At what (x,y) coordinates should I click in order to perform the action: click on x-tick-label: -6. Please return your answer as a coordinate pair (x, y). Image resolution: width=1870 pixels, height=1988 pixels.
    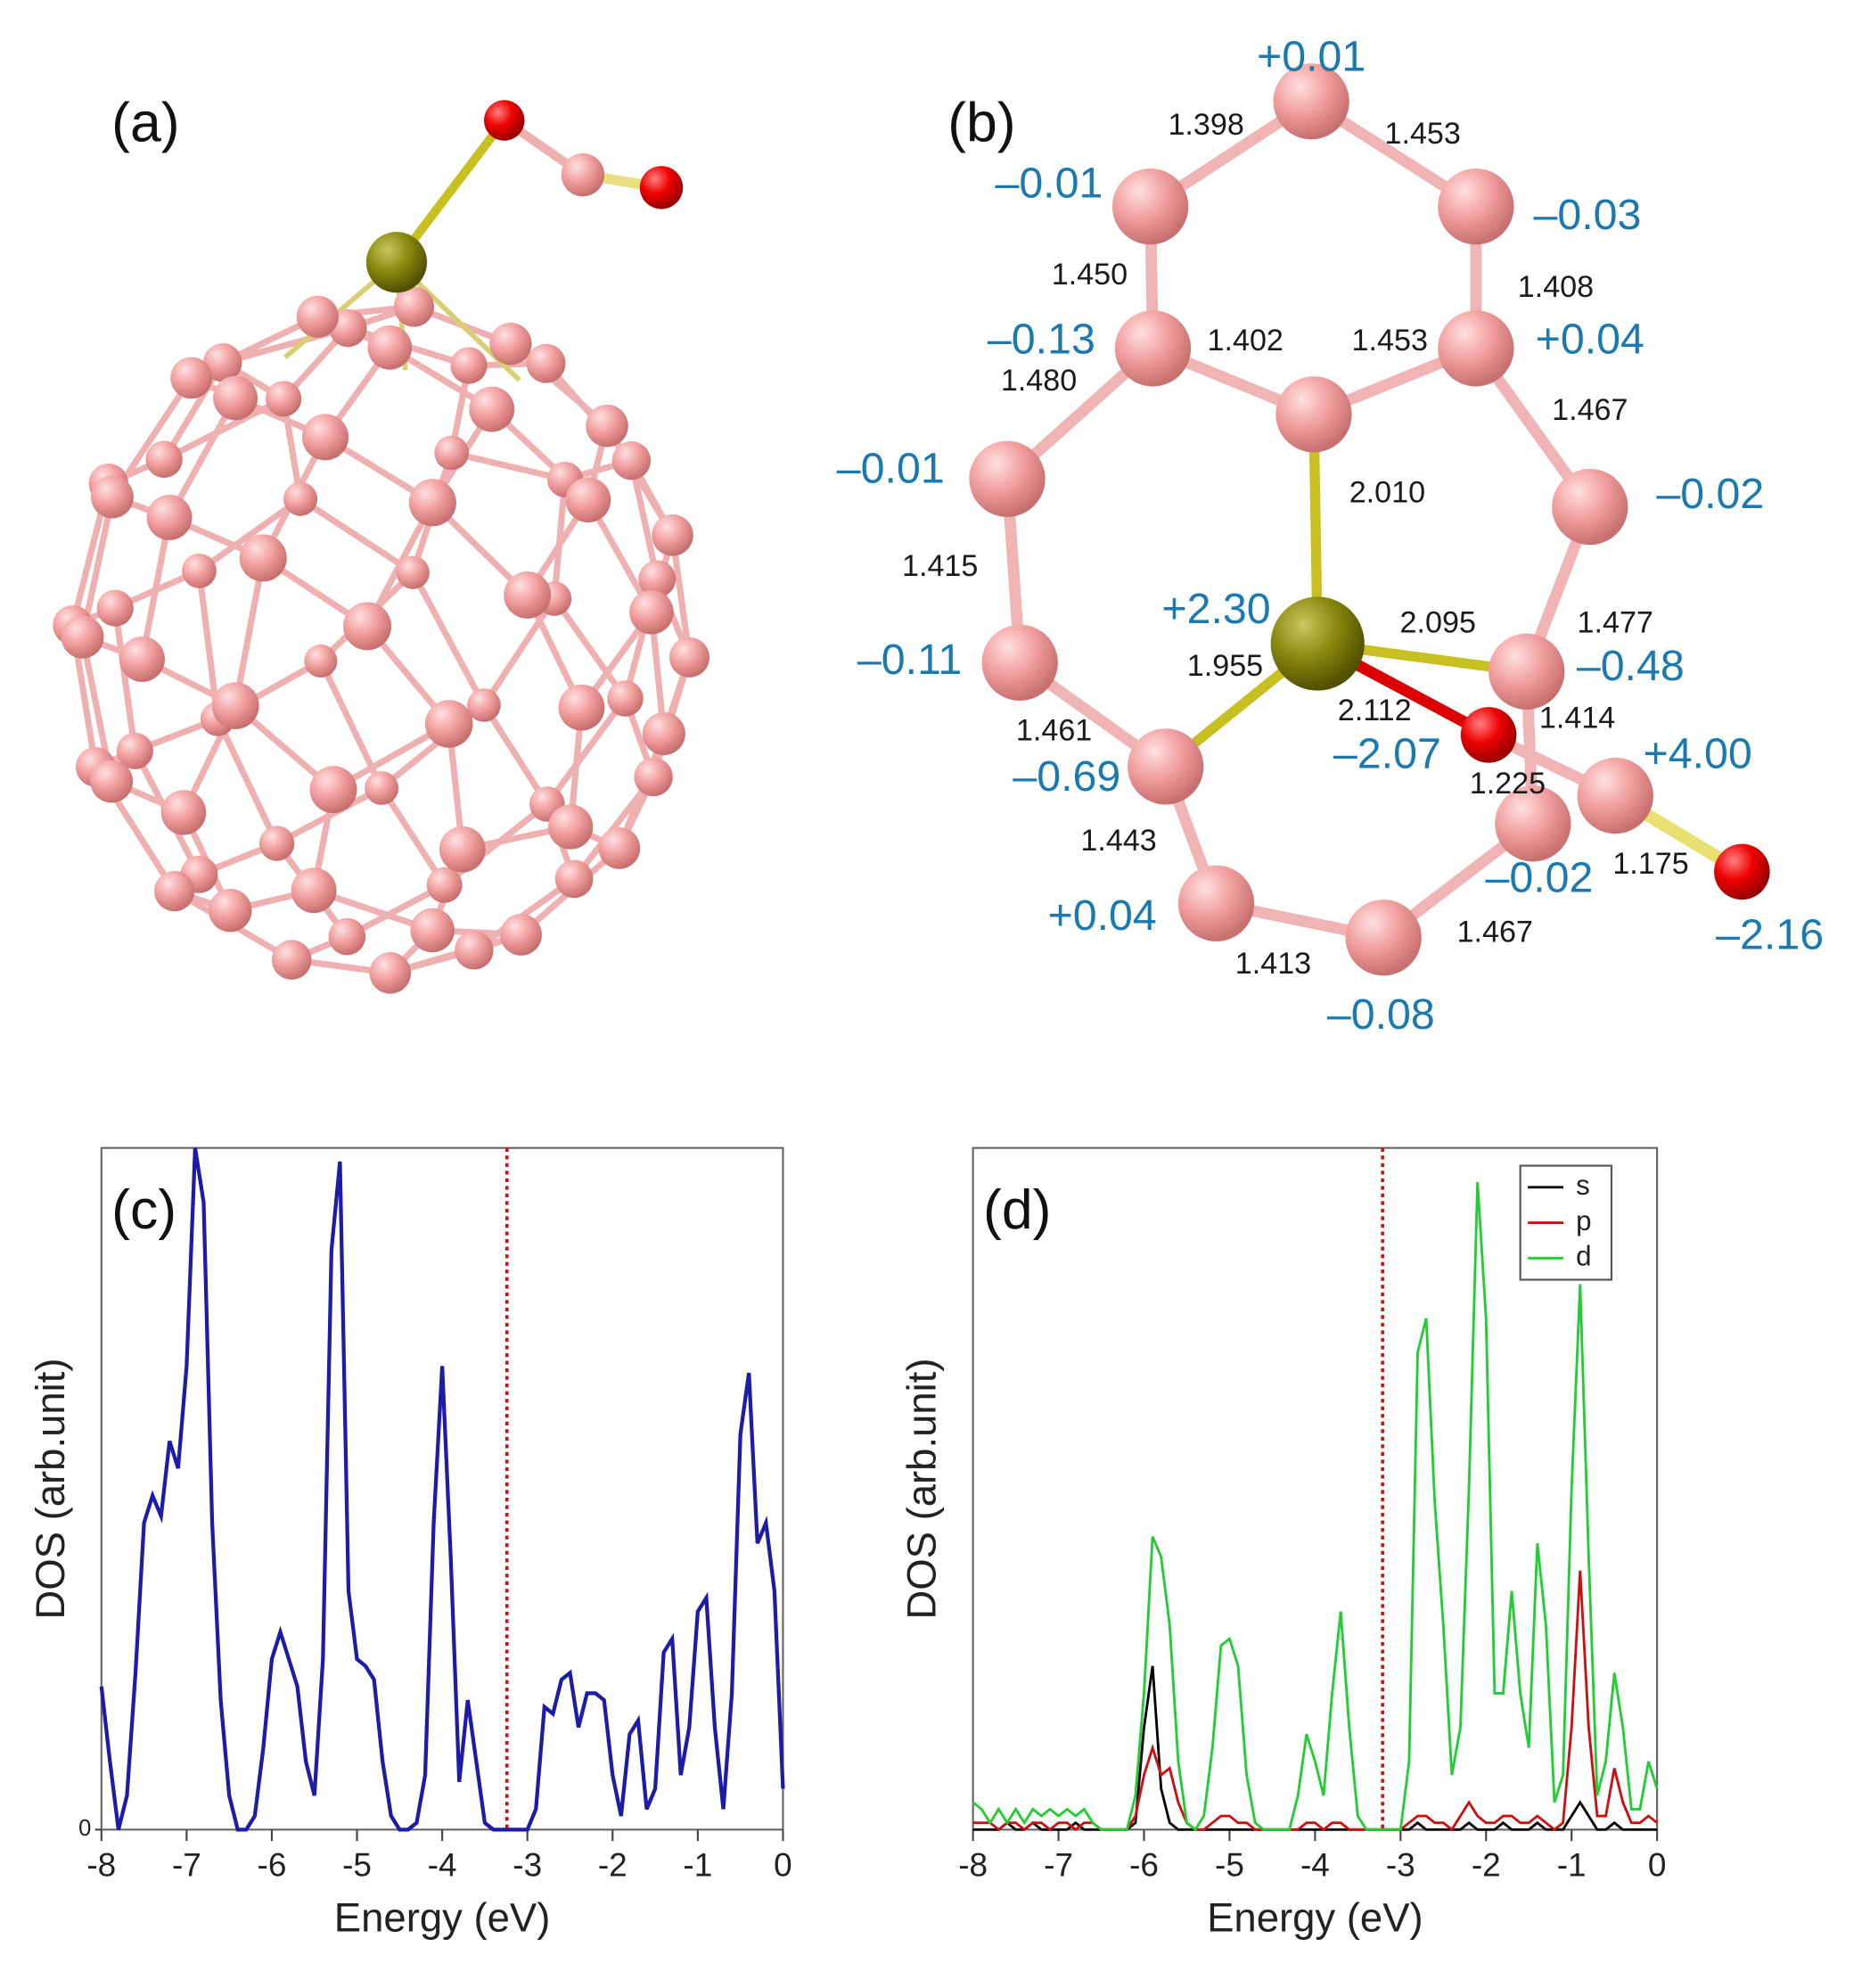
    Looking at the image, I should click on (272, 1865).